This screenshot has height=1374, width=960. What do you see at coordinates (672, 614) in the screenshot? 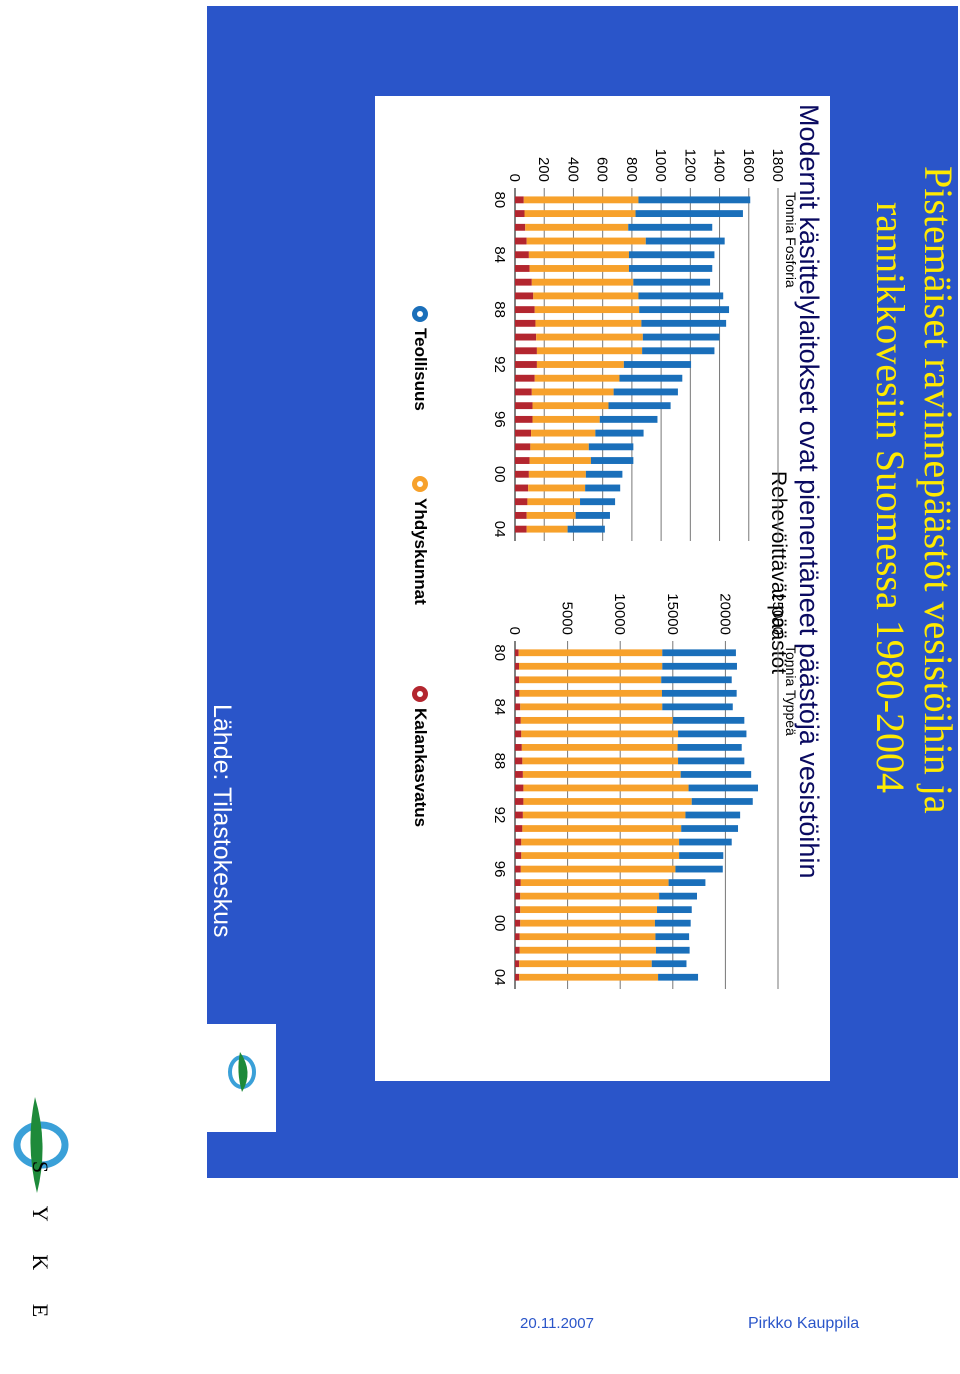
I see `y-tick-label: 15000` at bounding box center [672, 614].